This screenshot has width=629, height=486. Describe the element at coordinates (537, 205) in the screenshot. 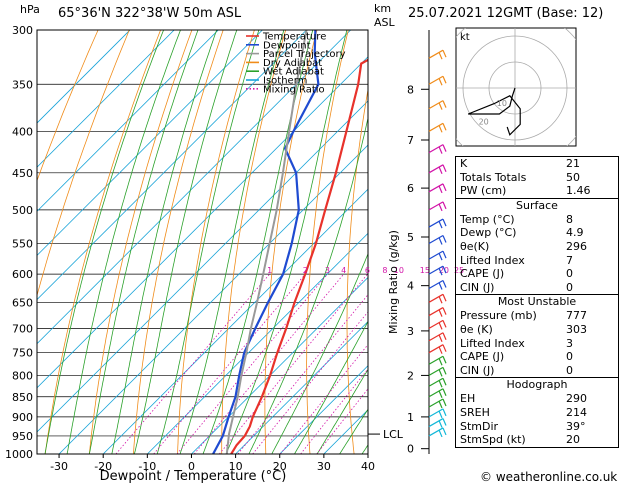

I see `surface-title: Surface` at that location.